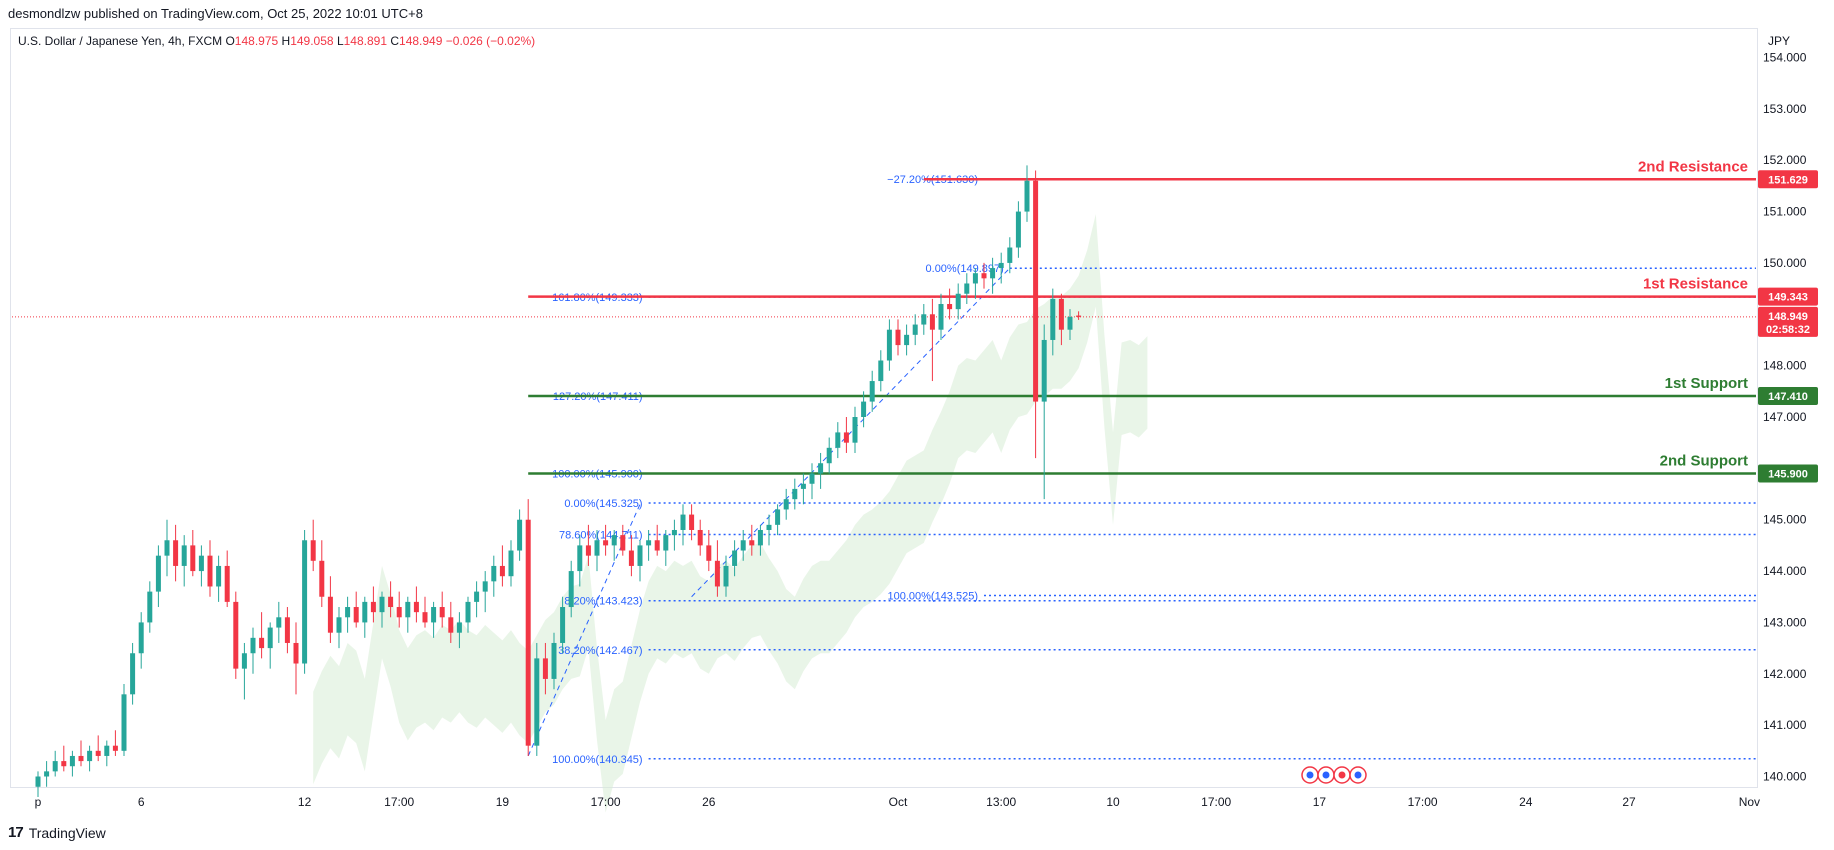 The image size is (1834, 850). What do you see at coordinates (1785, 777) in the screenshot?
I see `price-axis-tick: 140.000` at bounding box center [1785, 777].